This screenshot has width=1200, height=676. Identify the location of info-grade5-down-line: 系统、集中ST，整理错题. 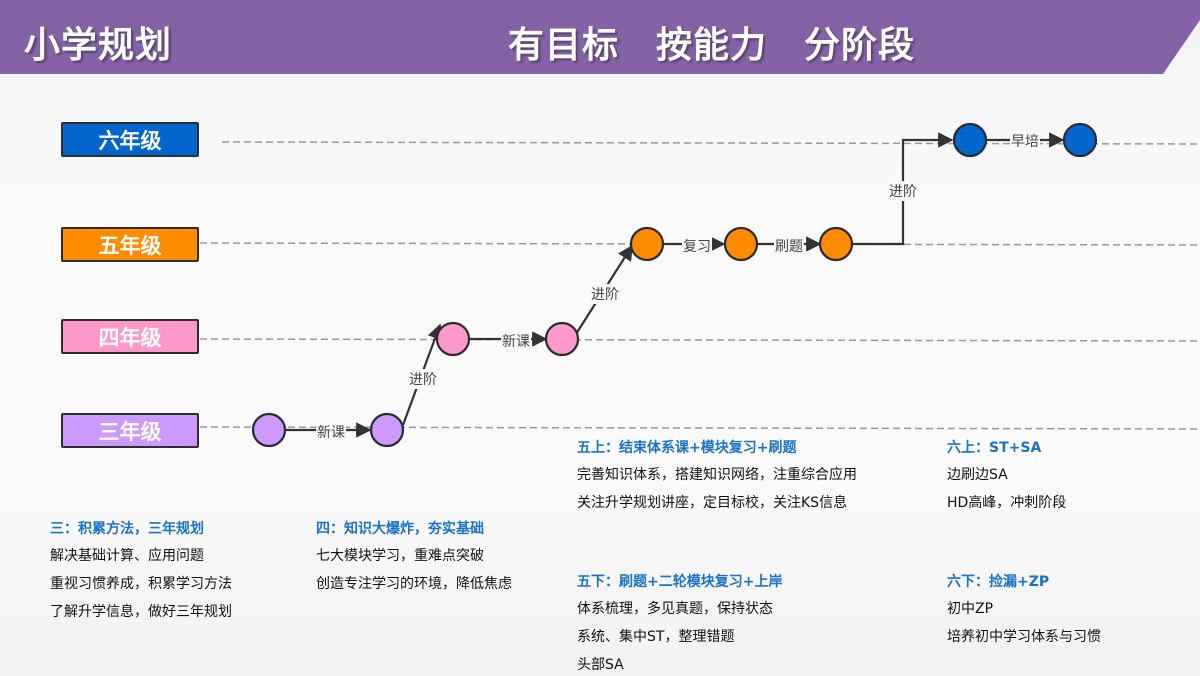
(656, 637).